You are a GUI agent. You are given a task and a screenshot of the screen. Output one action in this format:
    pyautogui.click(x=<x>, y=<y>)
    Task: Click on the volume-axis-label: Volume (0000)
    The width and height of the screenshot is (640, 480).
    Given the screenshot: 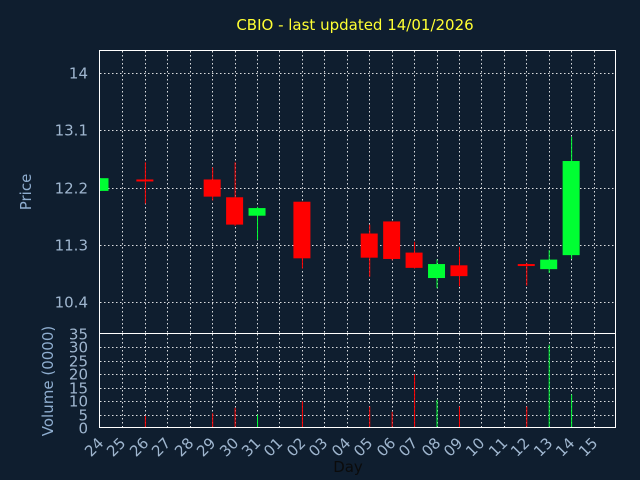 What is the action you would take?
    pyautogui.click(x=48, y=381)
    